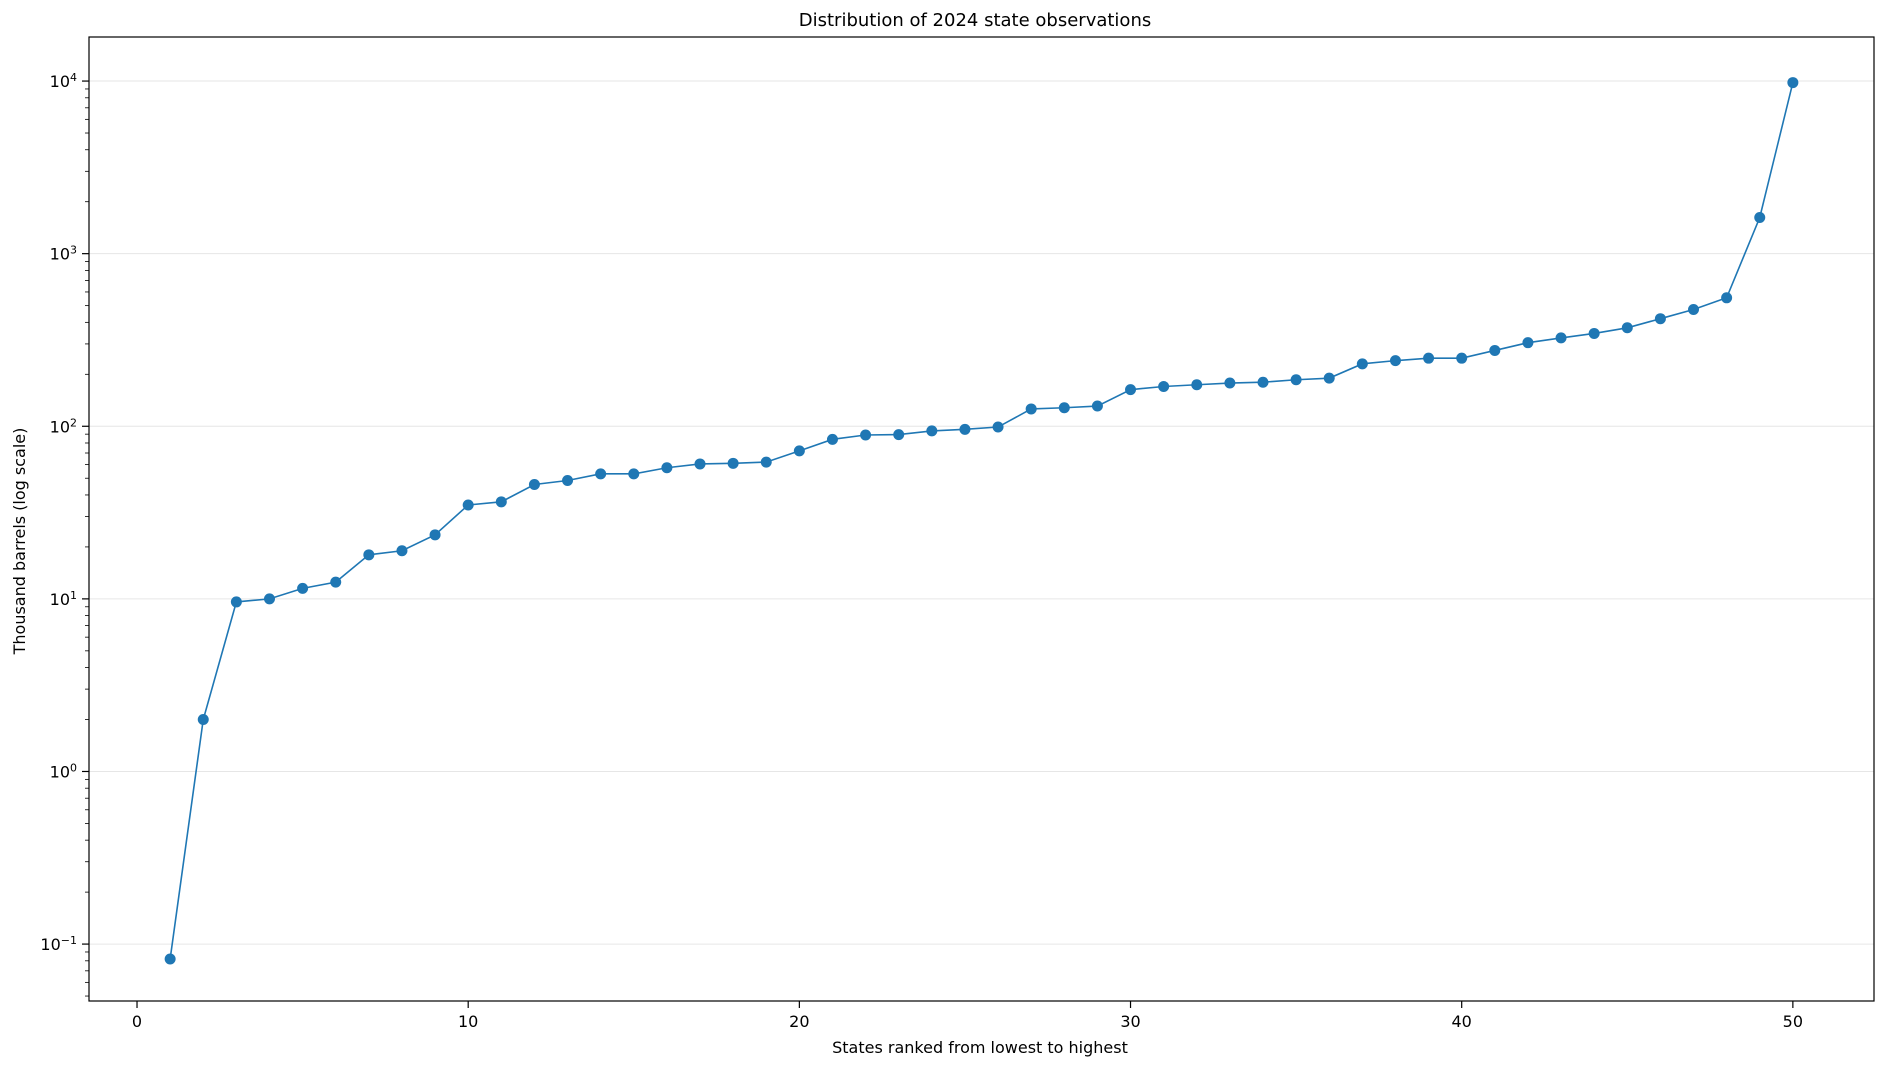 The height and width of the screenshot is (1071, 1884). What do you see at coordinates (137, 1021) in the screenshot?
I see `x-tick-label: 0` at bounding box center [137, 1021].